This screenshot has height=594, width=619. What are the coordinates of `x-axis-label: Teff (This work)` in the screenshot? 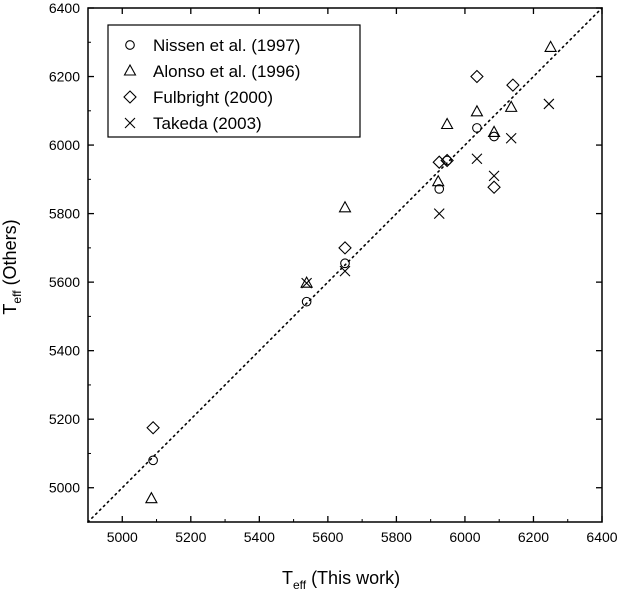 It's located at (341, 580).